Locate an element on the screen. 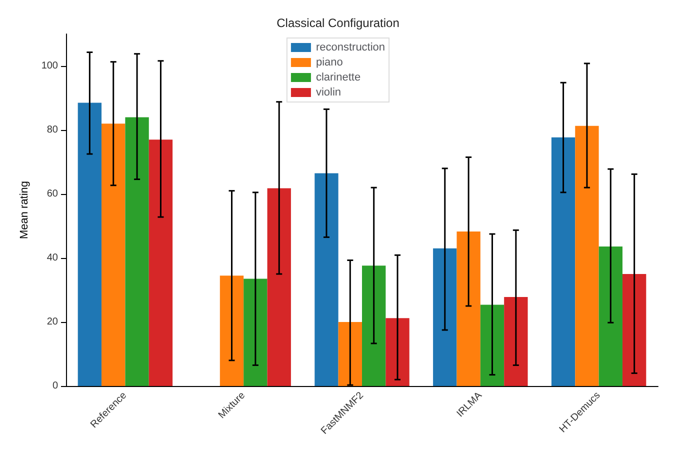 The height and width of the screenshot is (460, 678). y-tick-label: 0 is located at coordinates (55, 386).